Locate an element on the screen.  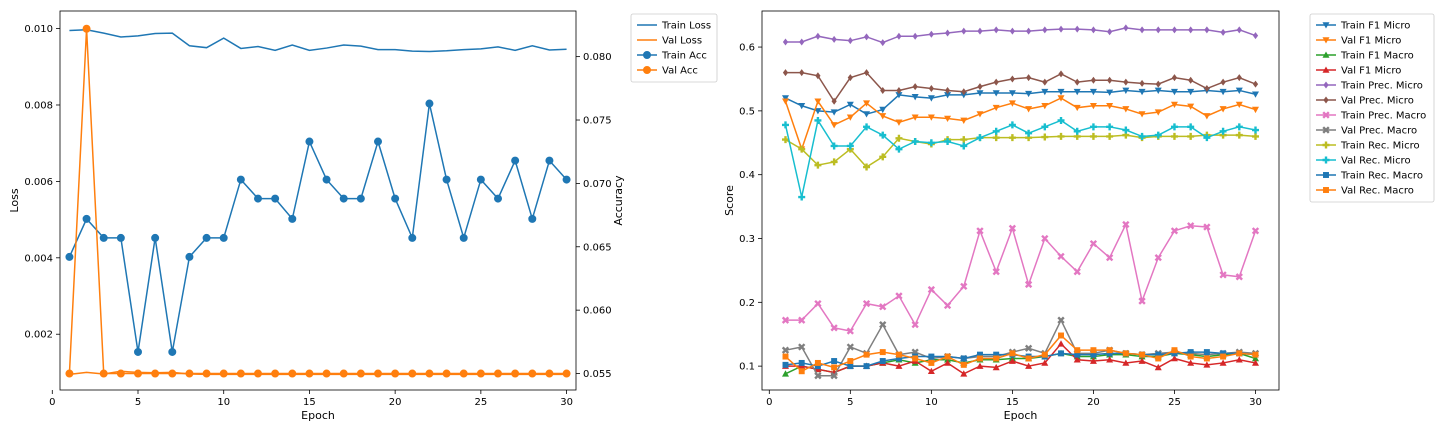
legend-label-val-acc: Val Acc is located at coordinates (680, 71).